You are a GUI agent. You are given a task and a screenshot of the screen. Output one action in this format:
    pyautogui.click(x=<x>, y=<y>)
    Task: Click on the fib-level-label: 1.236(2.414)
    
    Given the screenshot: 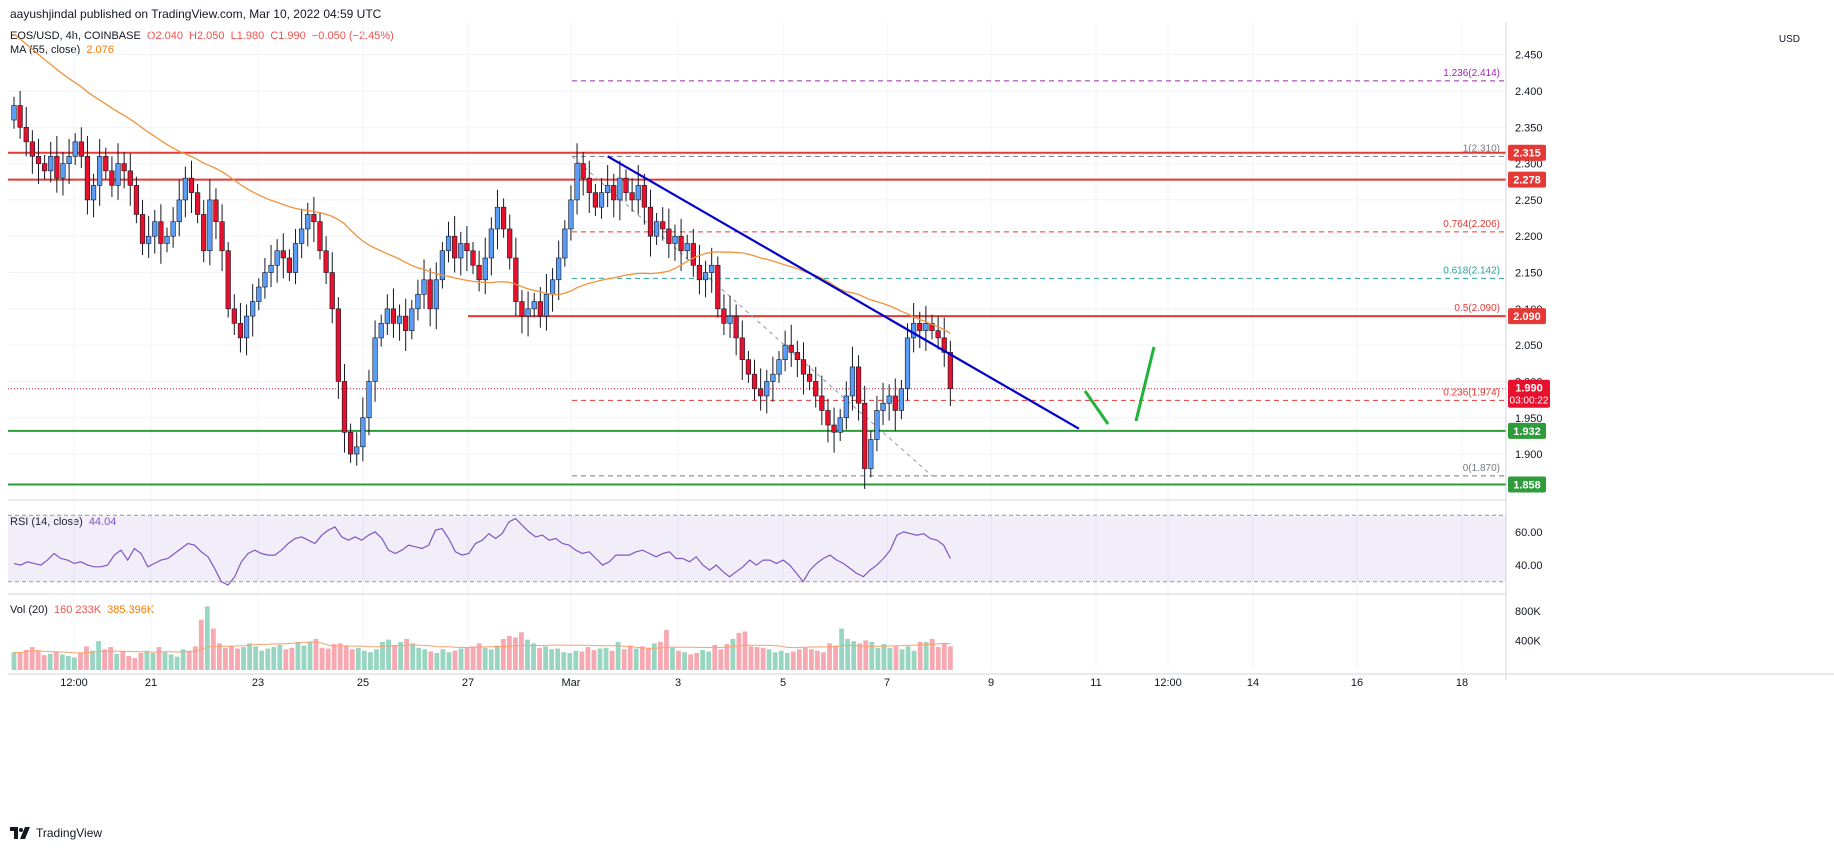 What is the action you would take?
    pyautogui.click(x=1471, y=73)
    